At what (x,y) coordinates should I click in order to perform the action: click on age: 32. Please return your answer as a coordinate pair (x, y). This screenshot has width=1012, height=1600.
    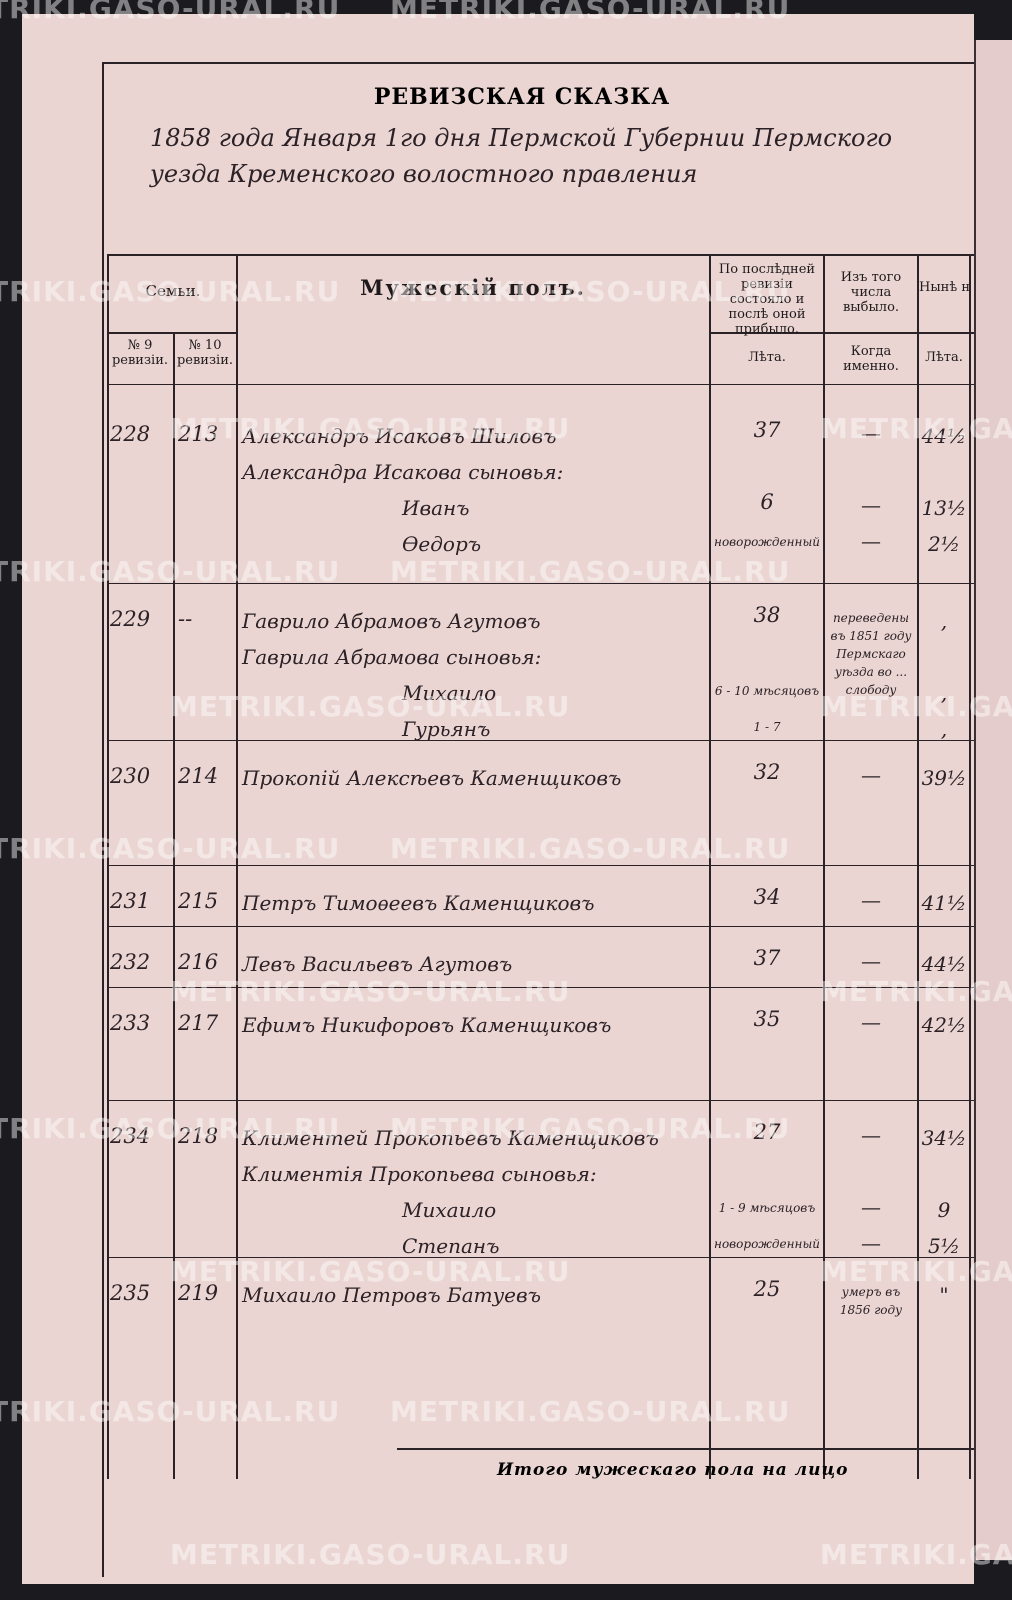
    Looking at the image, I should click on (767, 772).